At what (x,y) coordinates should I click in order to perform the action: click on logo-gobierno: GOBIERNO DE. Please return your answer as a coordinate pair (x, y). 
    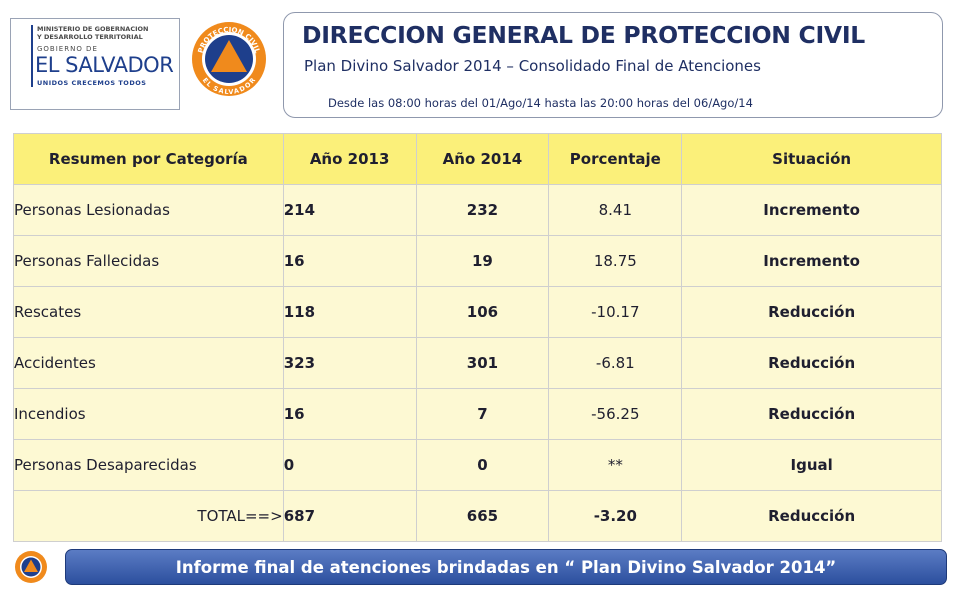
    Looking at the image, I should click on (67, 49).